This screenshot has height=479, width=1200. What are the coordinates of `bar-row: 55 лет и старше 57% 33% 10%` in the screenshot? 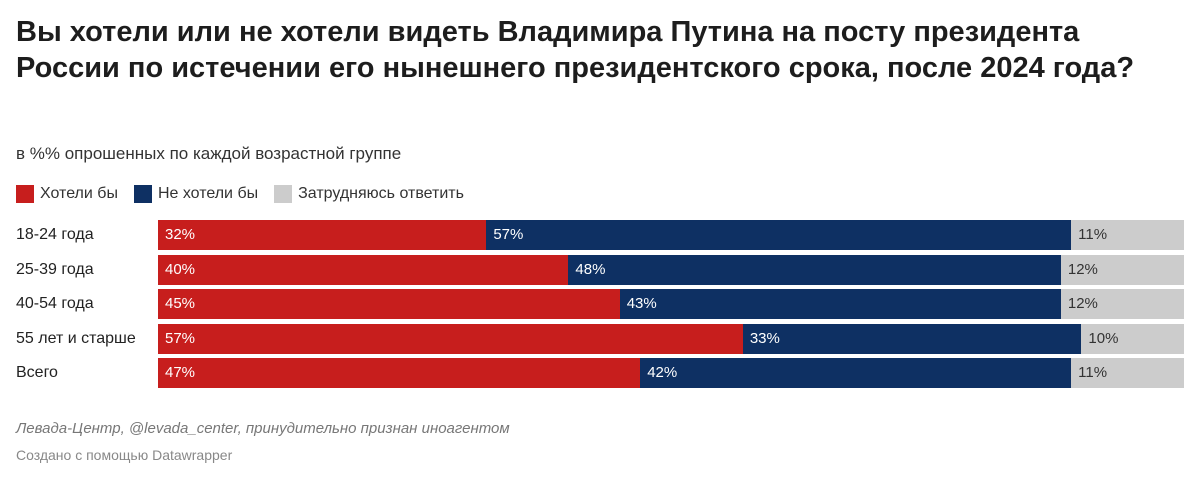 It's located at (600, 338).